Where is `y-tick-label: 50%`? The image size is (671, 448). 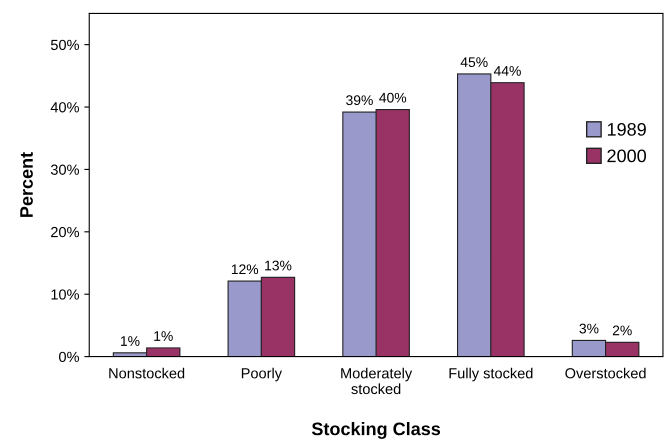
y-tick-label: 50% is located at coordinates (65, 45).